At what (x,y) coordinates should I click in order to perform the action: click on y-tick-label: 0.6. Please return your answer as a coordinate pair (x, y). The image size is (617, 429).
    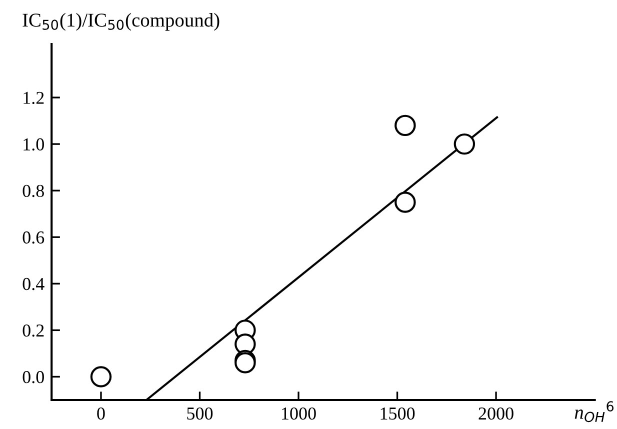
    Looking at the image, I should click on (33, 237).